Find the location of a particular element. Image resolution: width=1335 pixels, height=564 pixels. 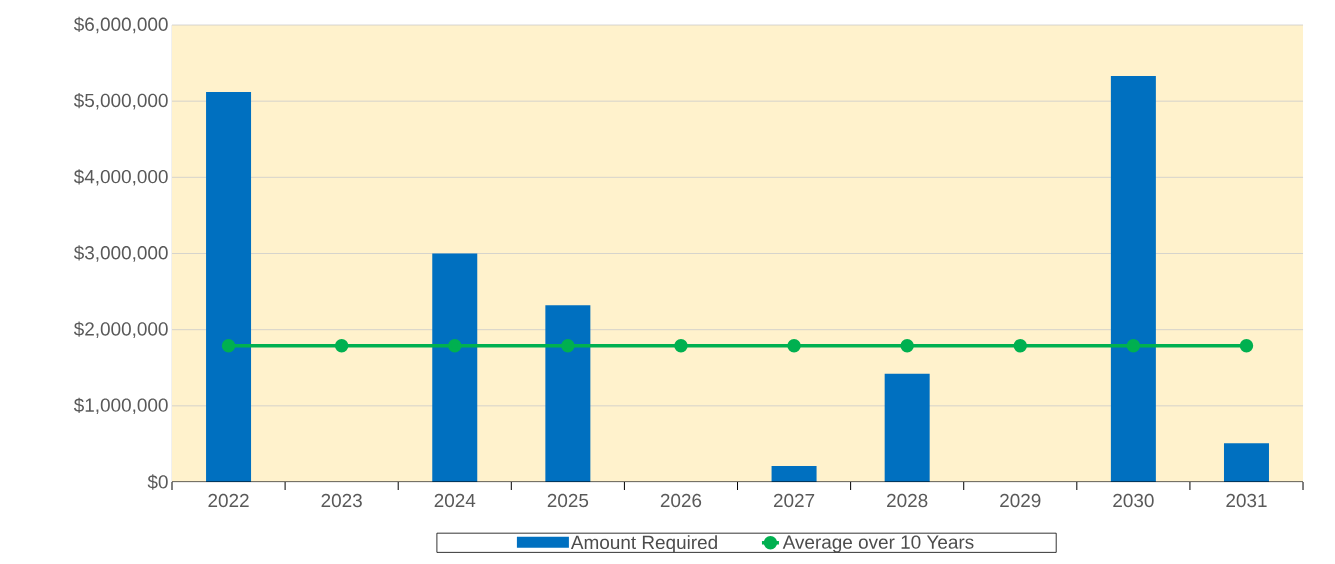

x-tick-label: 2025 is located at coordinates (568, 500).